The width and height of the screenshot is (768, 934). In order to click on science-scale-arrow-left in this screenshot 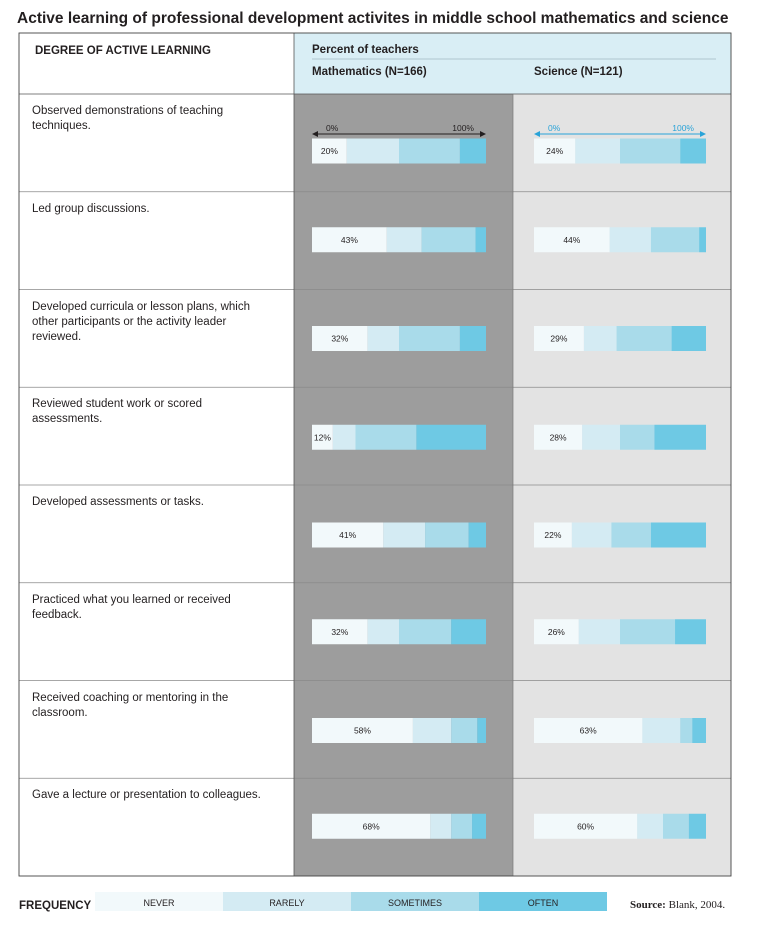, I will do `click(537, 134)`.